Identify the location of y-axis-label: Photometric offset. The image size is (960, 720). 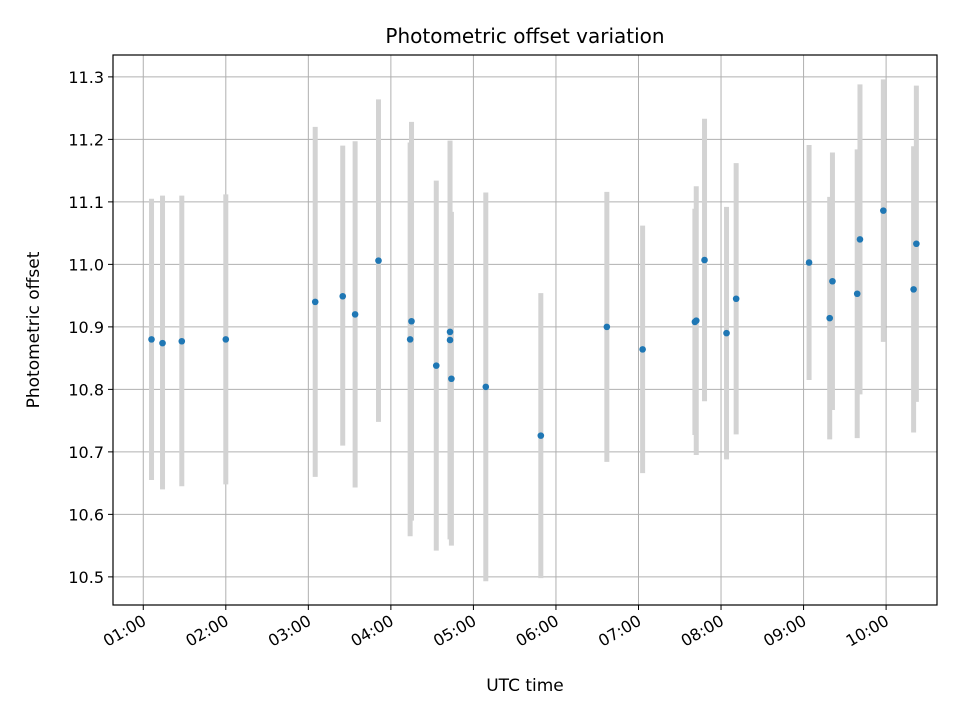
(34, 329).